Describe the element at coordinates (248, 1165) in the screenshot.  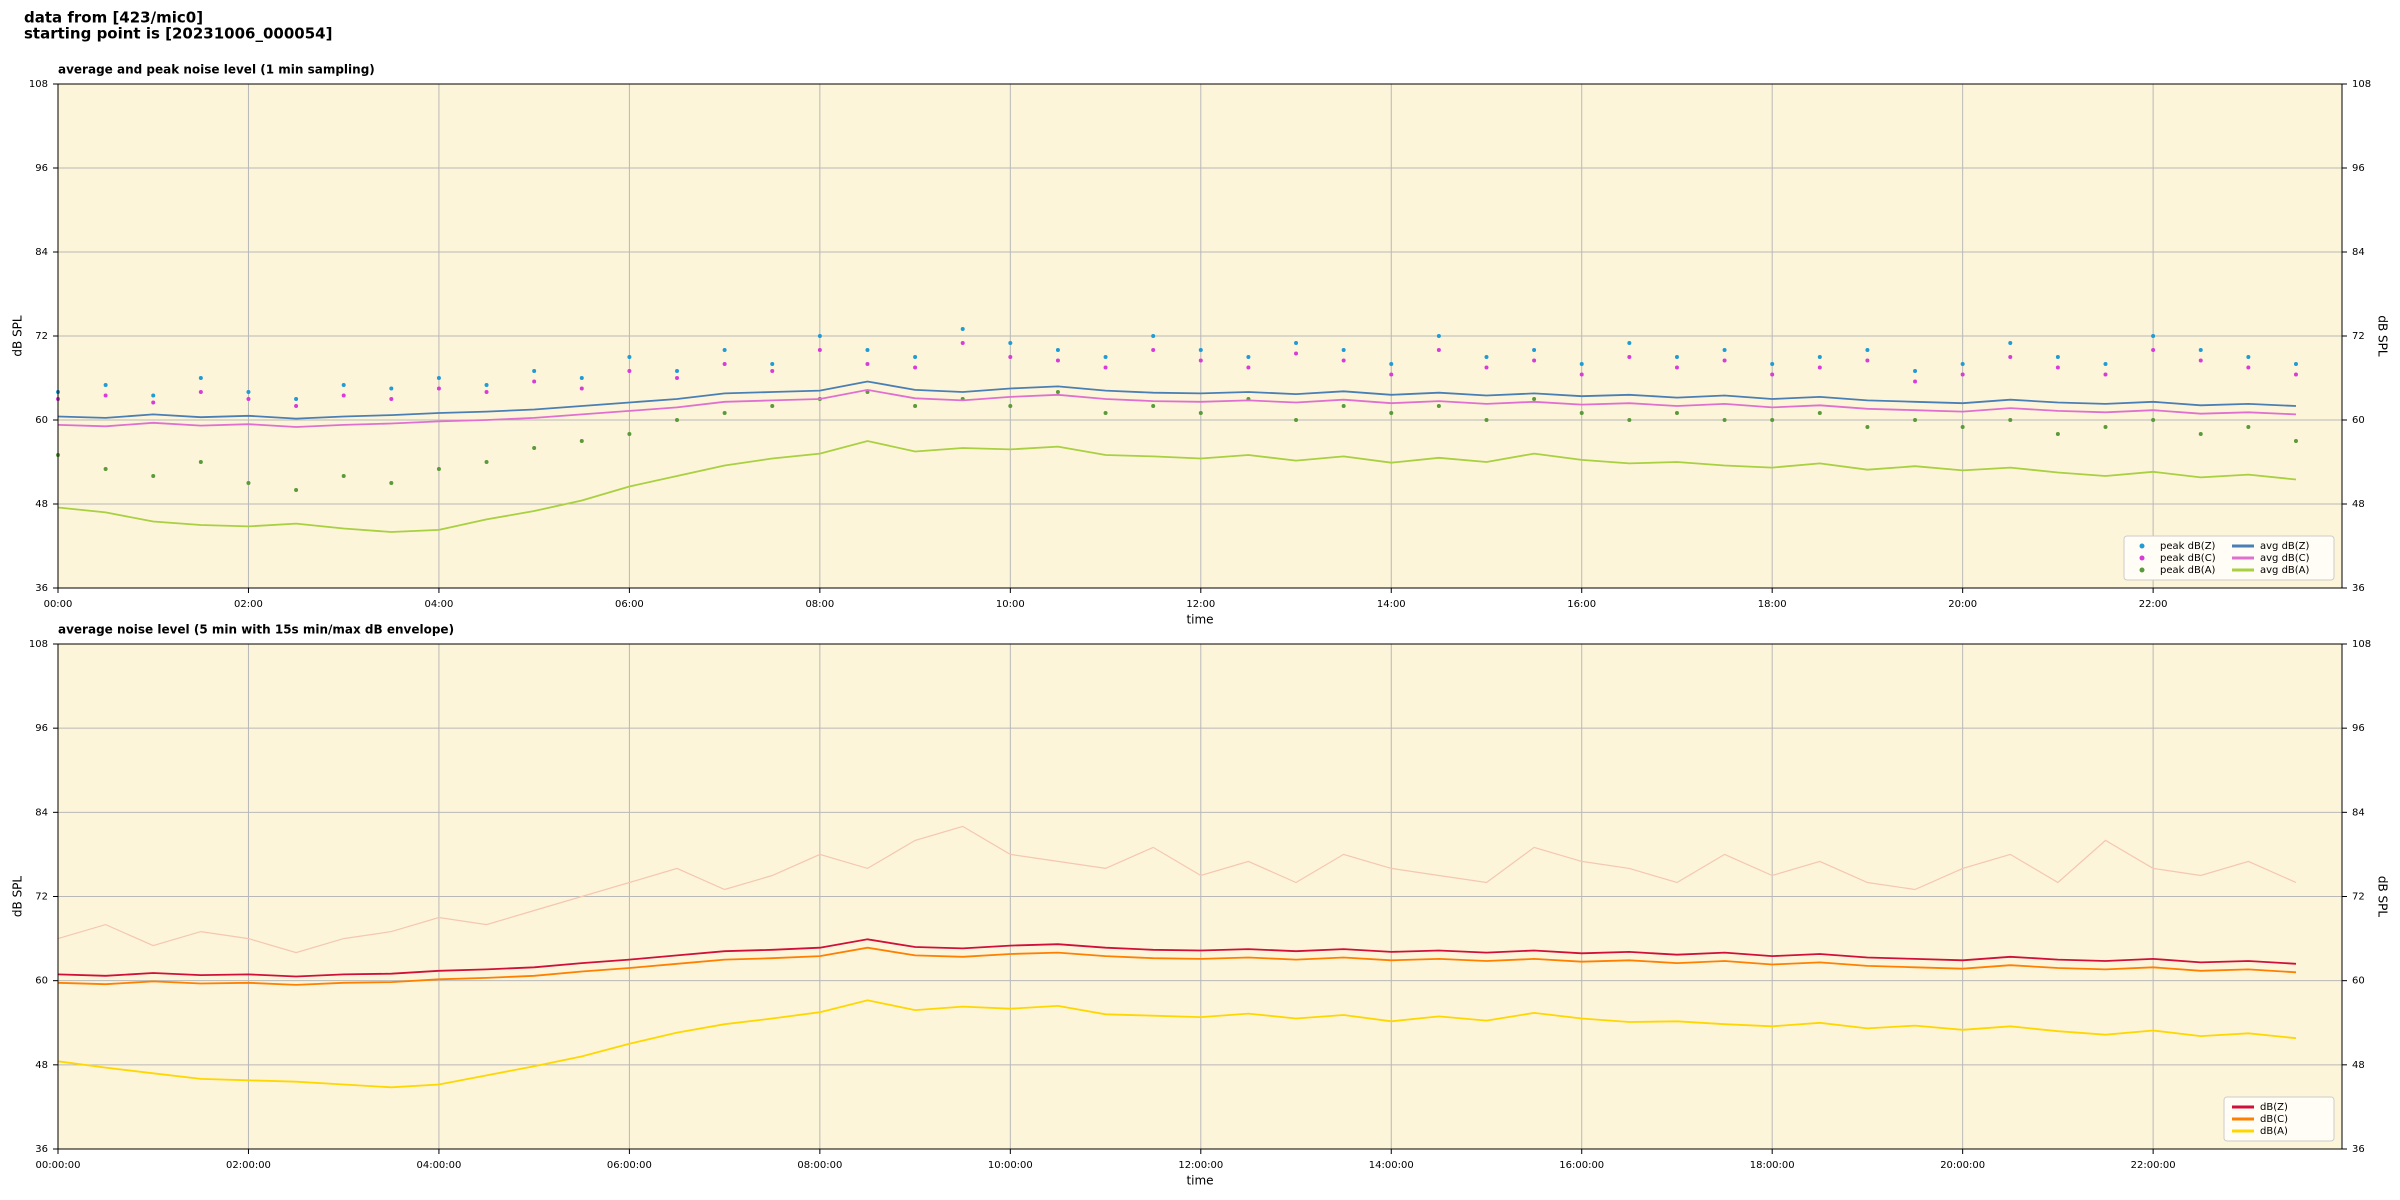
I see `x-tick-label: 02:00:00` at that location.